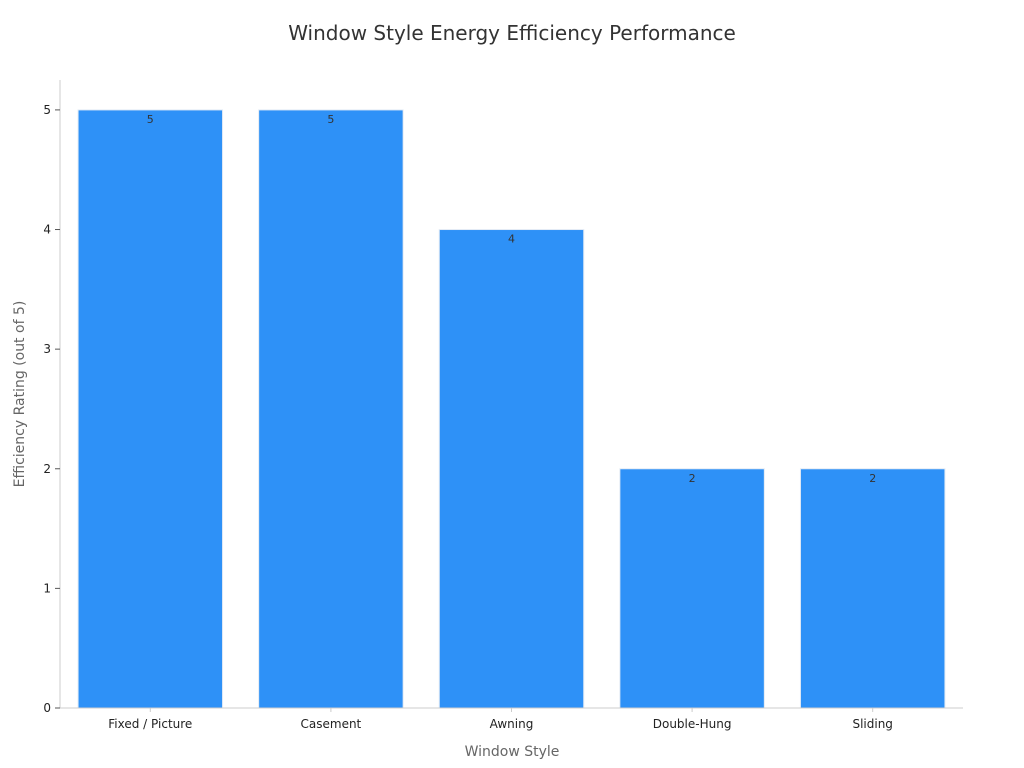  Describe the element at coordinates (872, 724) in the screenshot. I see `x-tick-label: Sliding` at that location.